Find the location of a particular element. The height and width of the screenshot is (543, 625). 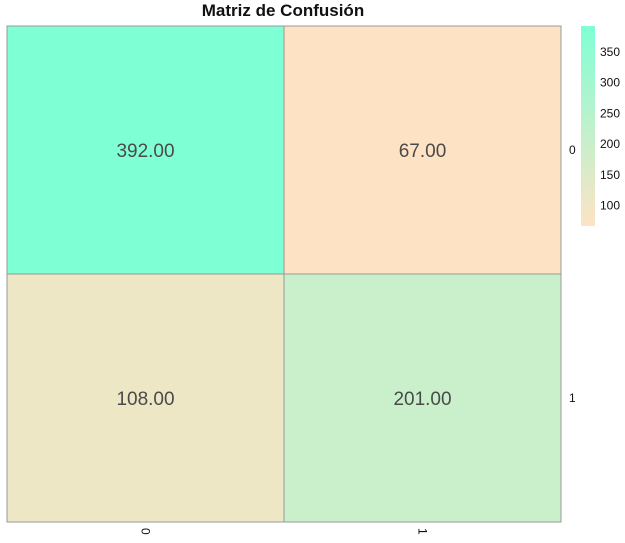

colorbar-tick-label: 250 is located at coordinates (610, 113).